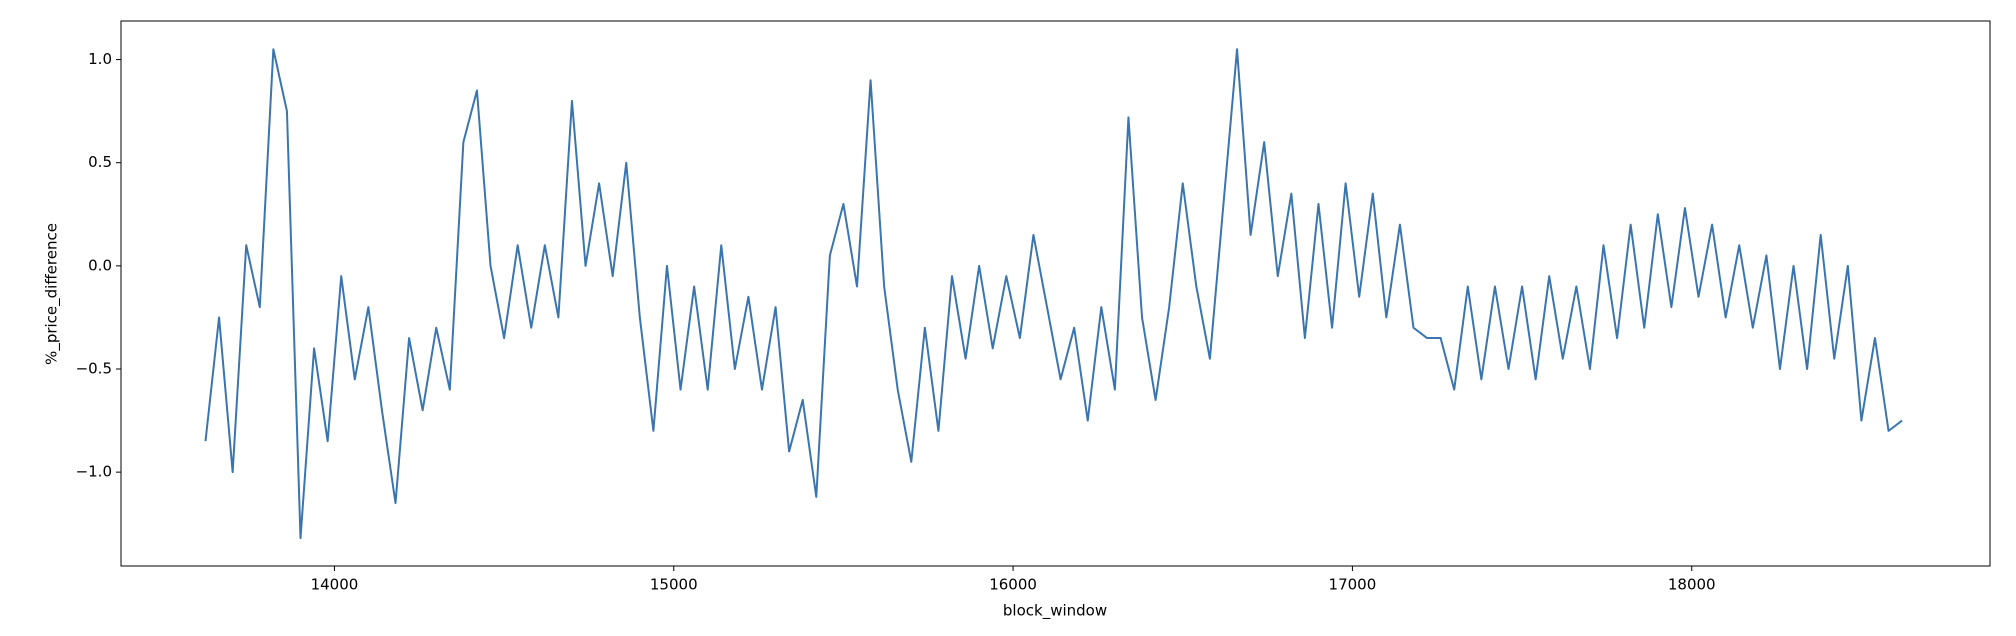 The image size is (2016, 636). Describe the element at coordinates (100, 265) in the screenshot. I see `y-tick-label: 0.0` at that location.